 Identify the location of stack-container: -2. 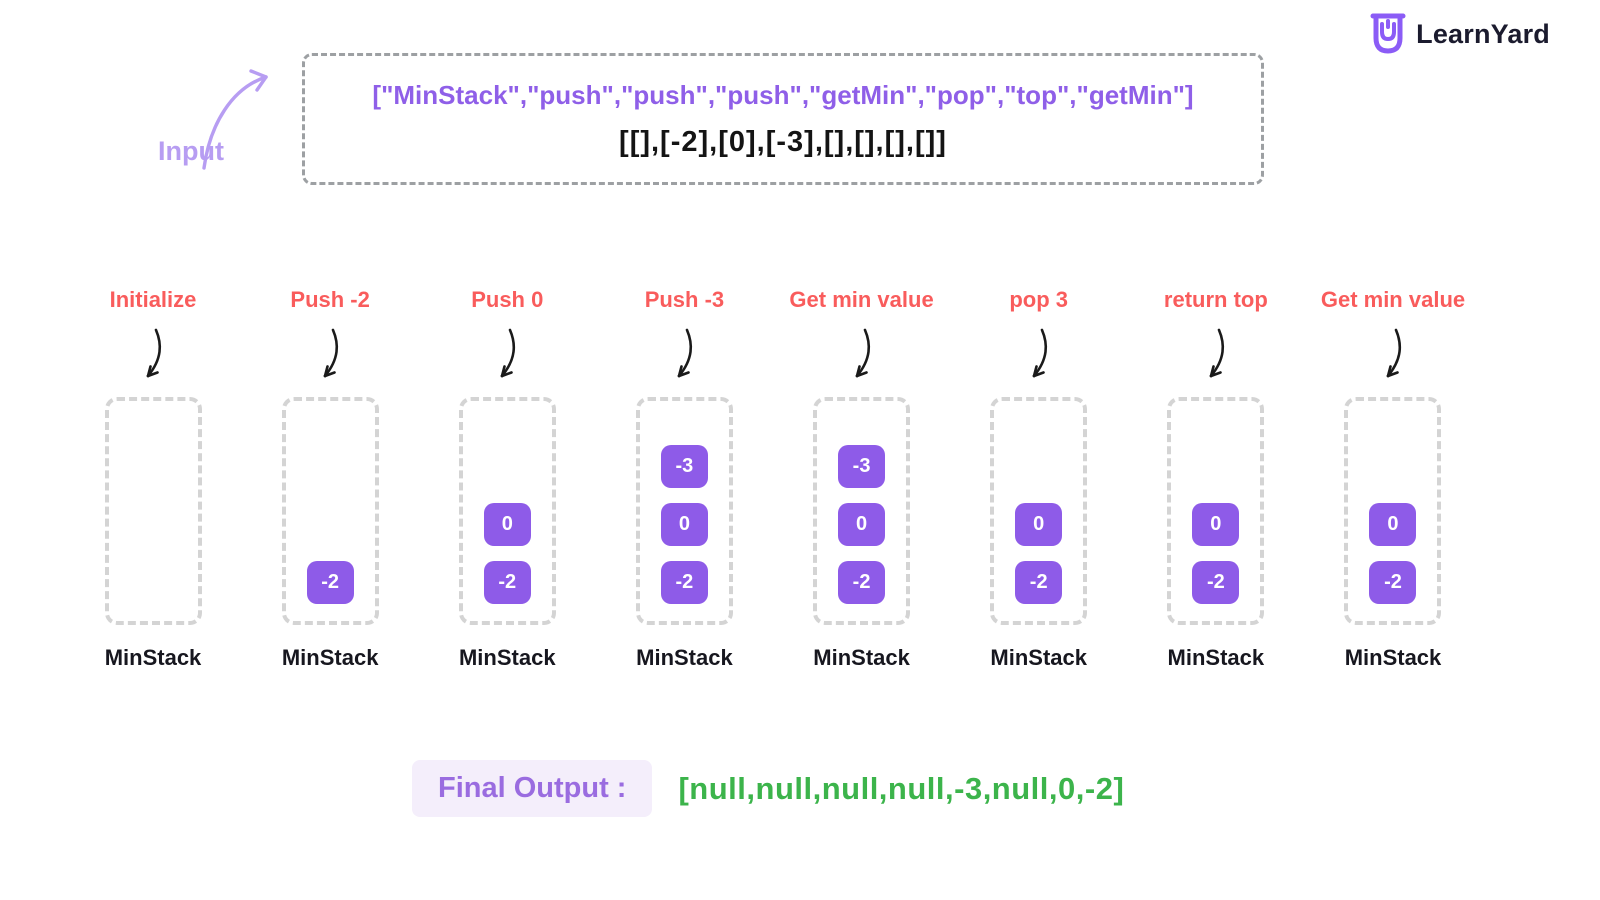
(330, 511).